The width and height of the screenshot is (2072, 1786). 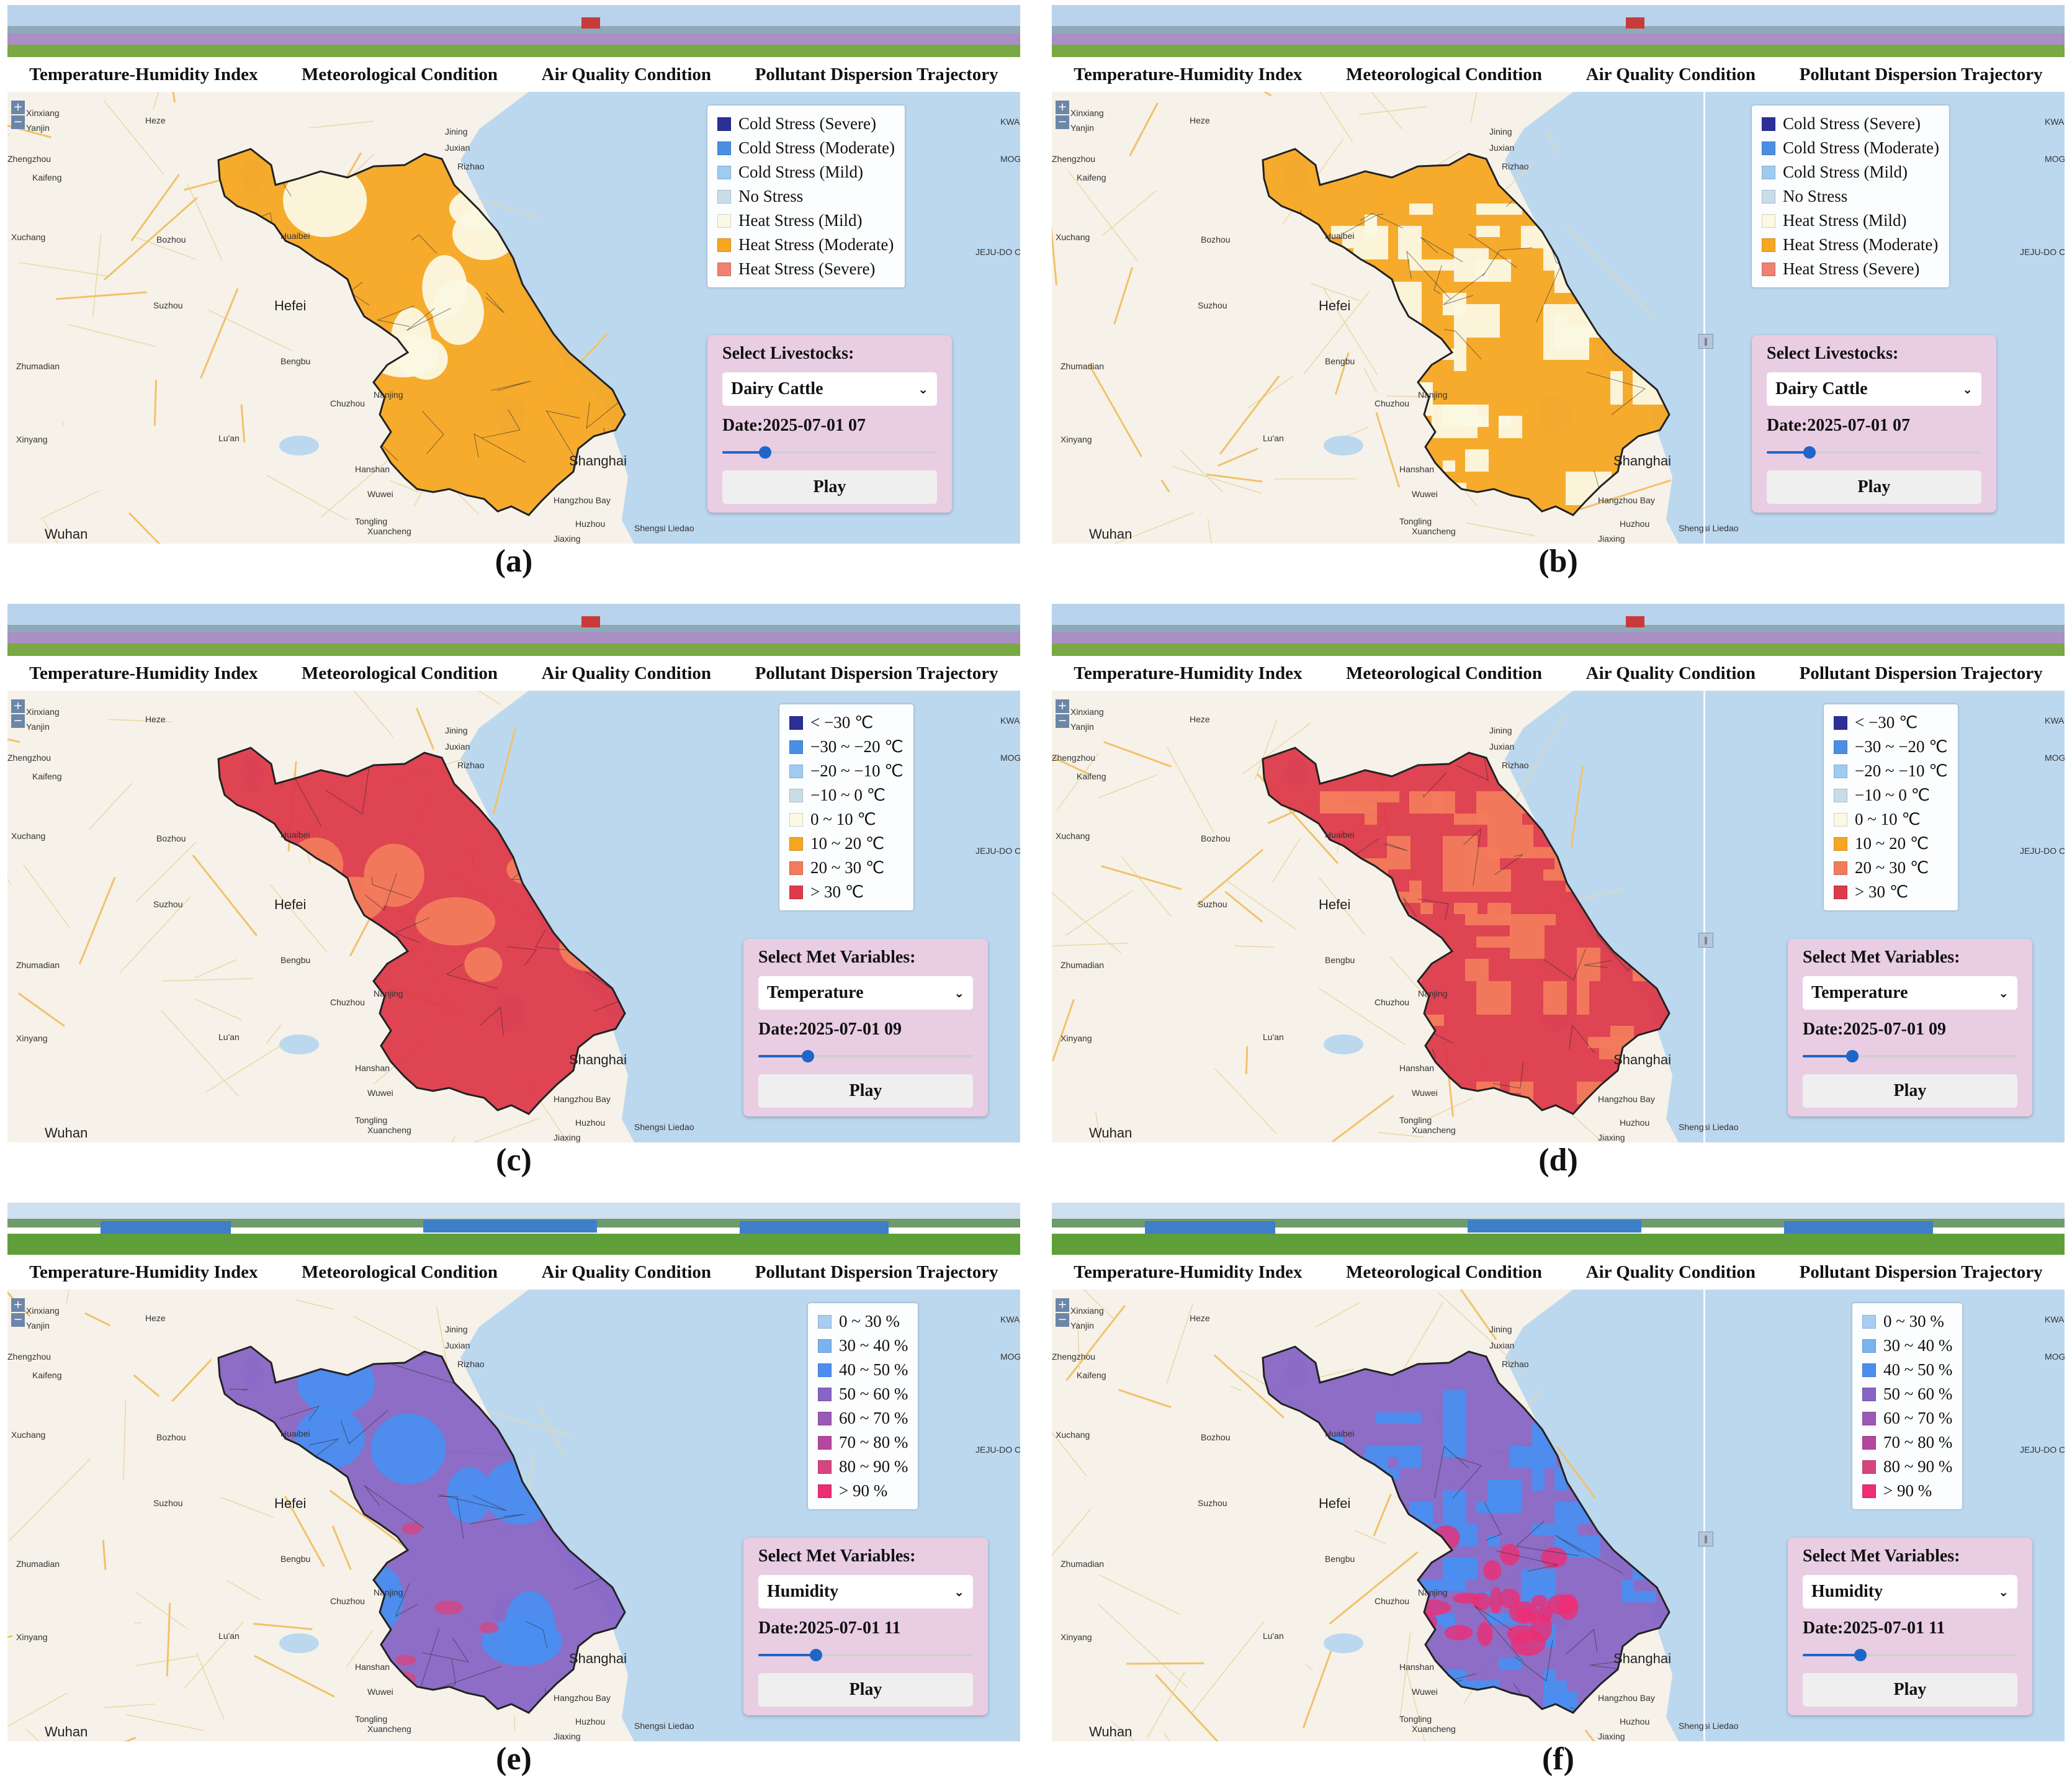 I want to click on map-place-label: Juxian, so click(x=457, y=747).